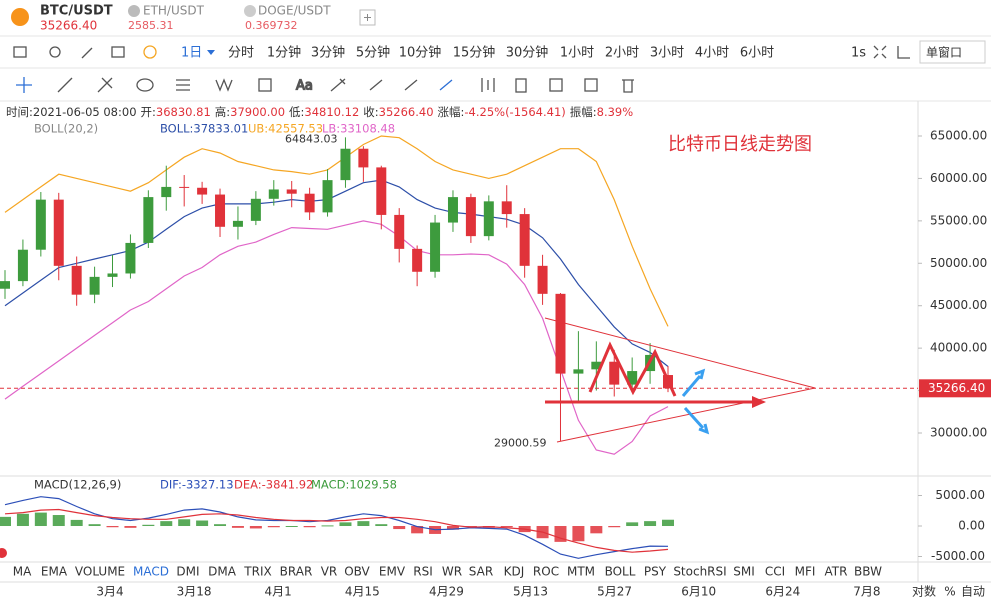 The width and height of the screenshot is (991, 603). I want to click on x-tick-label: 3月4, so click(109, 592).